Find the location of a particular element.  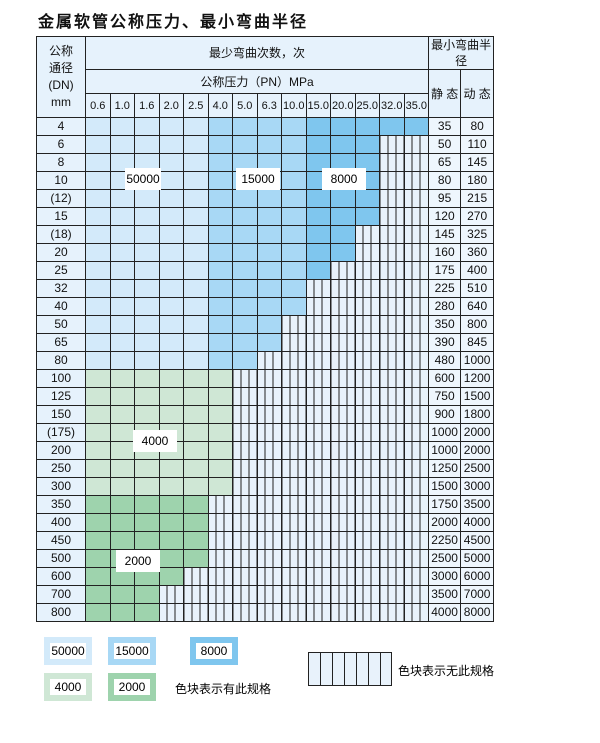

table-row: 32 225 510 is located at coordinates (265, 288).